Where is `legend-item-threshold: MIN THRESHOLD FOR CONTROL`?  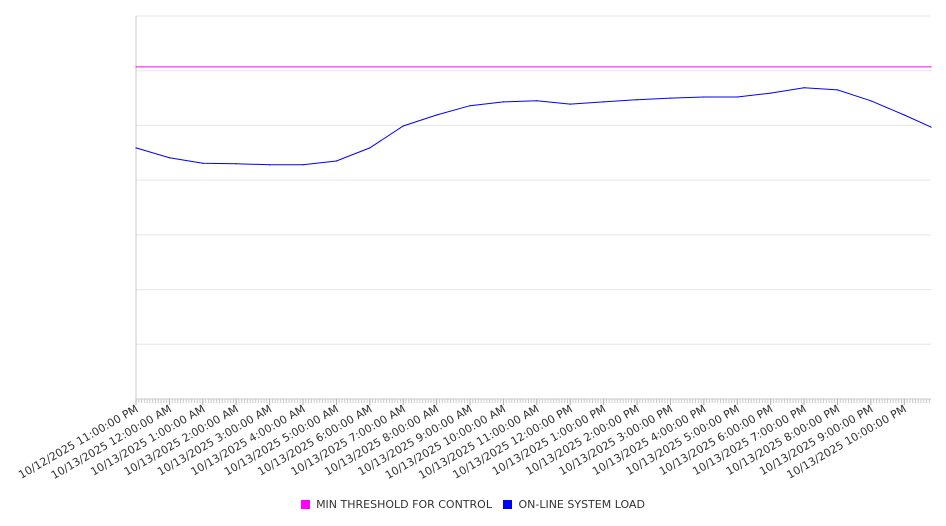 legend-item-threshold: MIN THRESHOLD FOR CONTROL is located at coordinates (396, 504).